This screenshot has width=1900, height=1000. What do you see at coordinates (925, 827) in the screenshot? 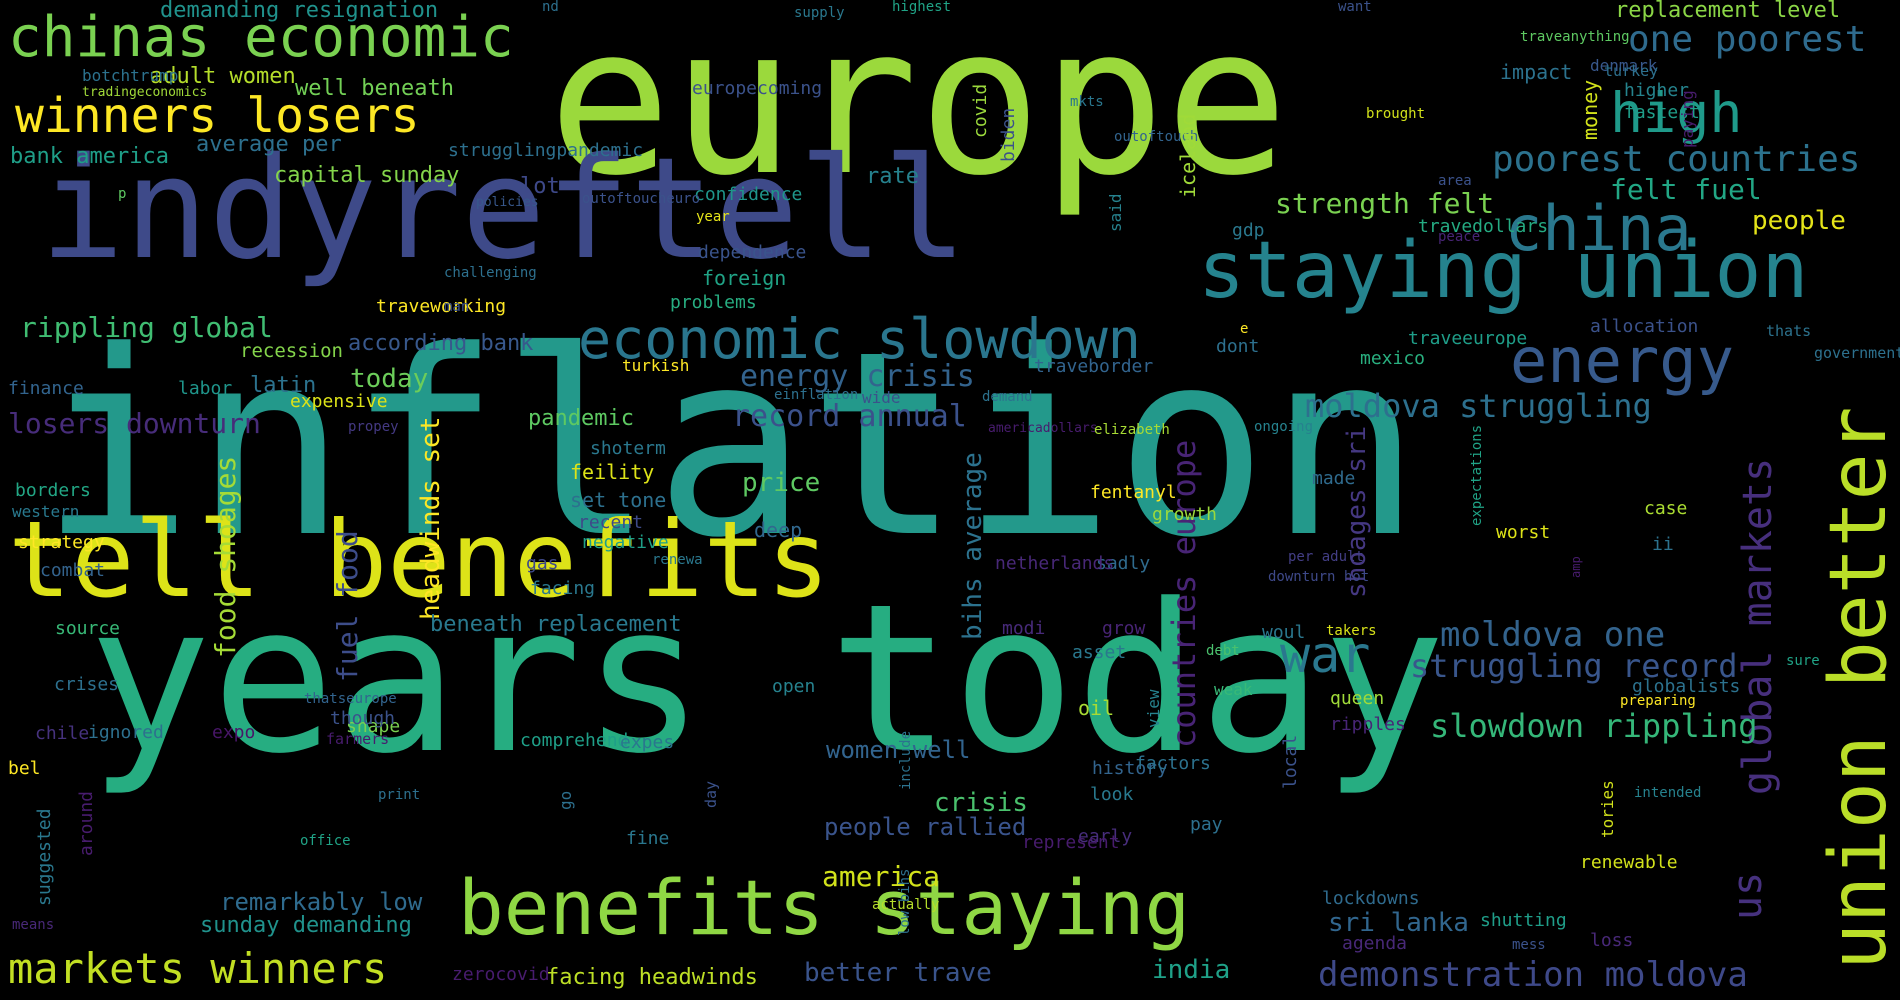
I see `cloud-word: people rallied` at bounding box center [925, 827].